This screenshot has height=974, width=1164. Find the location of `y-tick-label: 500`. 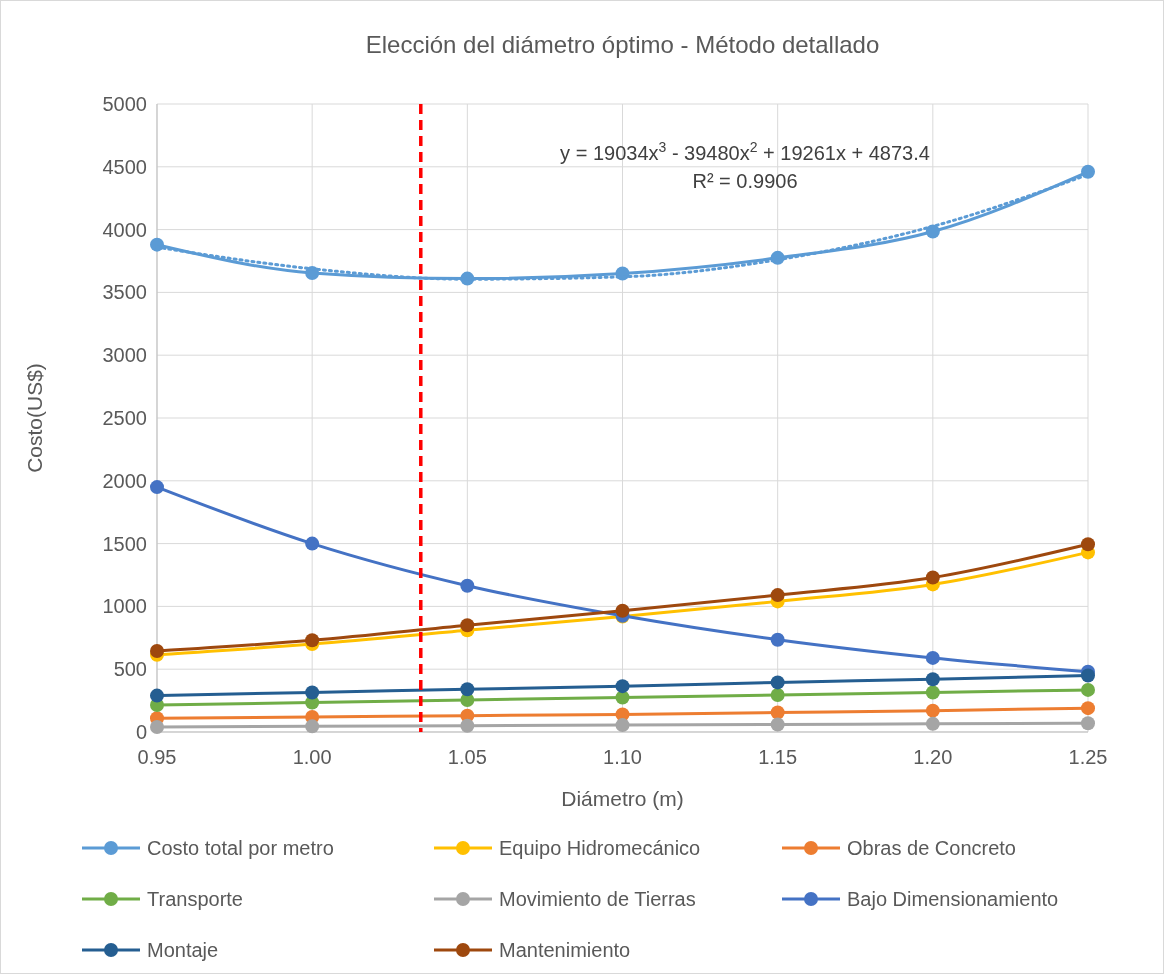

y-tick-label: 500 is located at coordinates (130, 669).